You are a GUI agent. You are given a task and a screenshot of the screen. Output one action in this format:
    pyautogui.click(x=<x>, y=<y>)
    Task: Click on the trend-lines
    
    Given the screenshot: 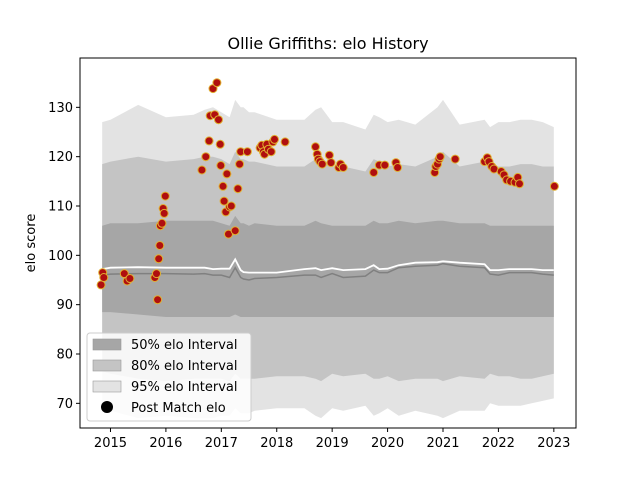 What is the action you would take?
    pyautogui.click(x=328, y=269)
    